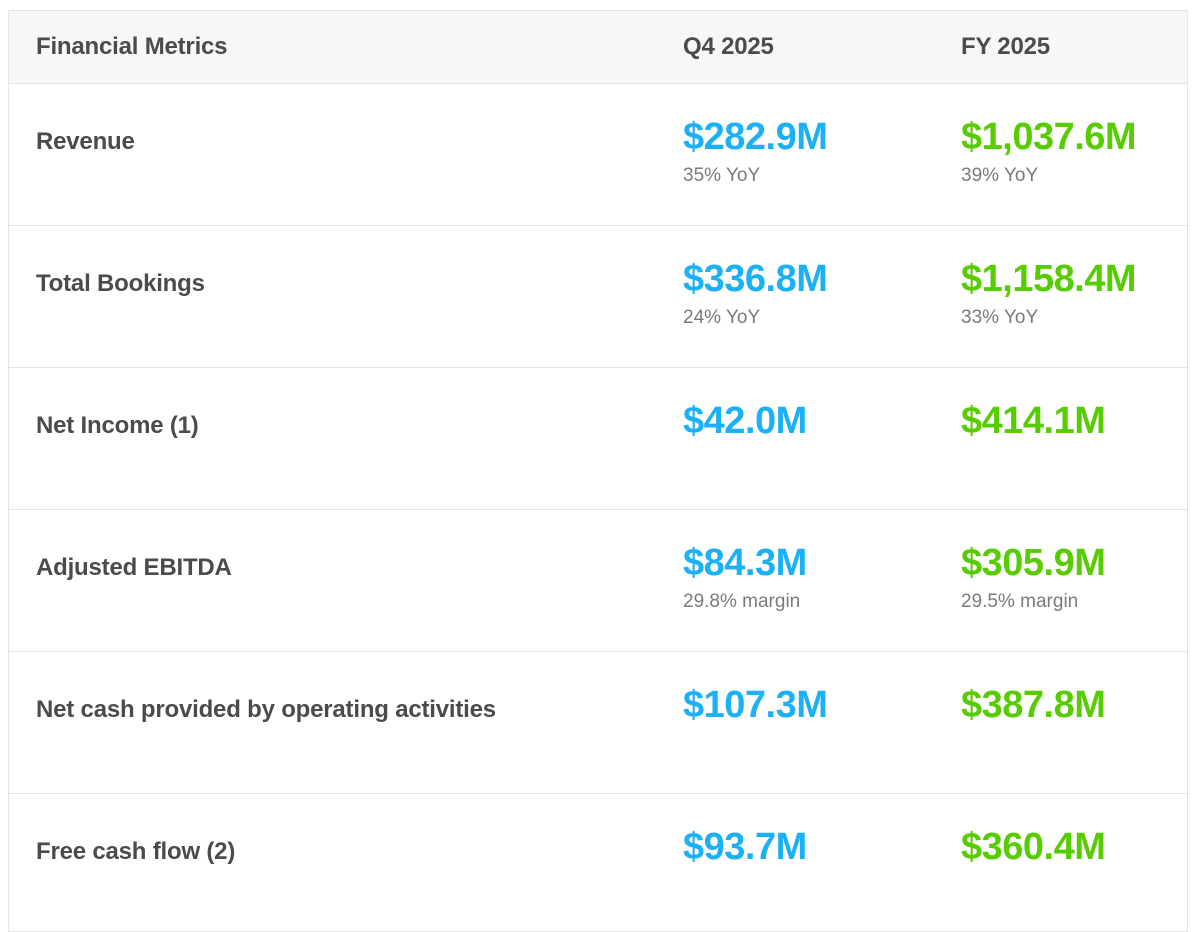 This screenshot has height=932, width=1203. Describe the element at coordinates (1000, 175) in the screenshot. I see `fy-sublabel: 39% YoY` at that location.